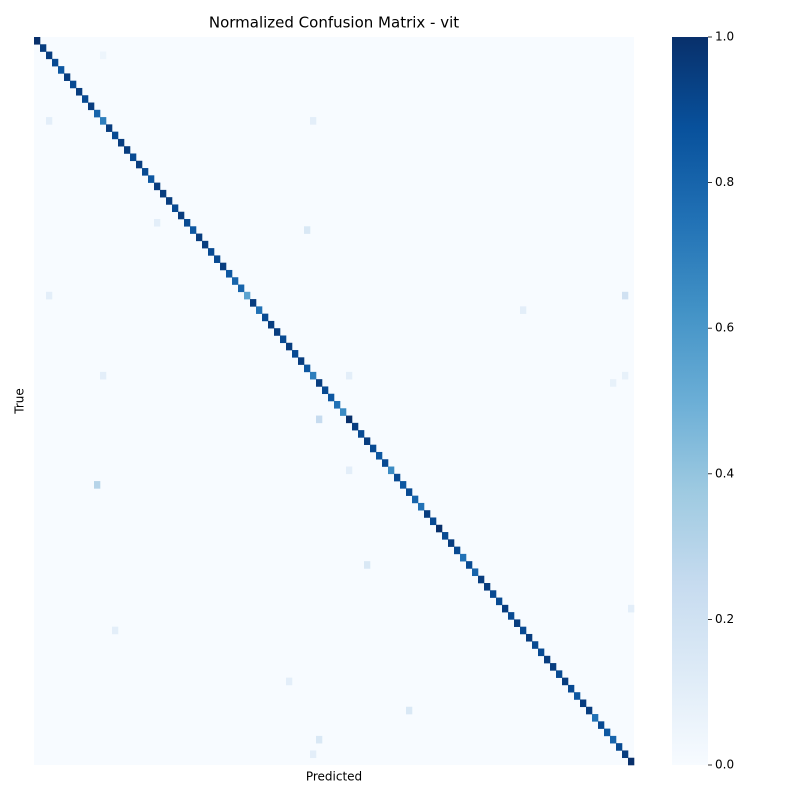 This screenshot has height=800, width=800. I want to click on chart-title: Normalized Confusion Matrix - vit, so click(334, 23).